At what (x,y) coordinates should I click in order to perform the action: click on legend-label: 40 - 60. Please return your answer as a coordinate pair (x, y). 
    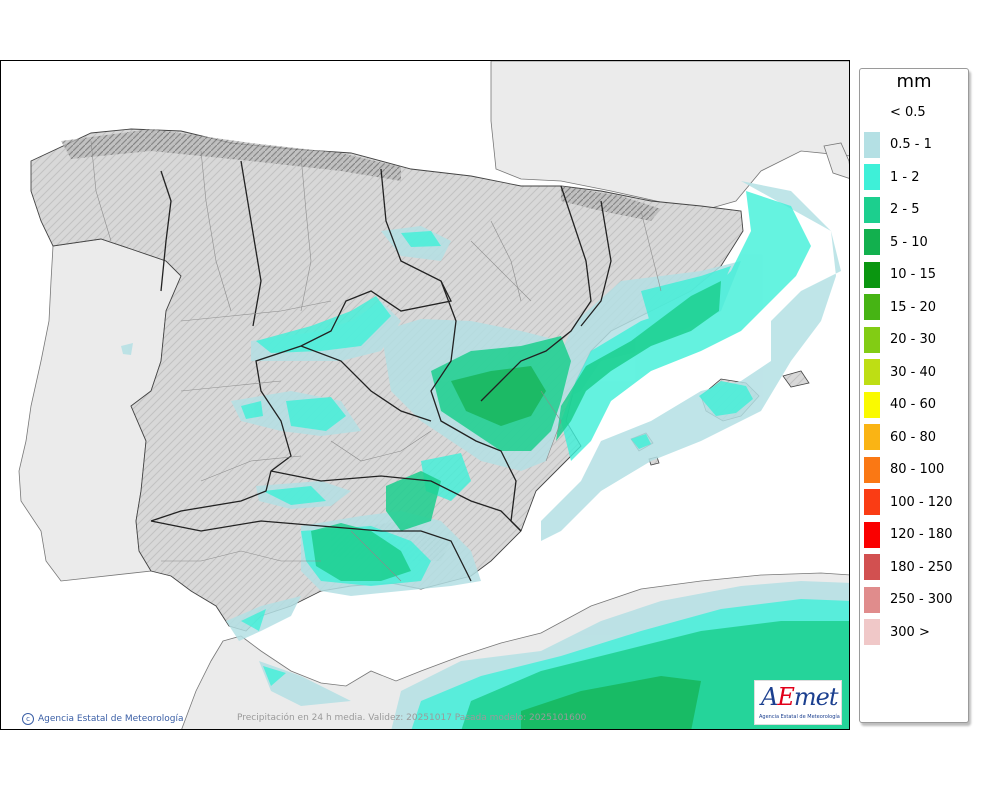
    Looking at the image, I should click on (913, 404).